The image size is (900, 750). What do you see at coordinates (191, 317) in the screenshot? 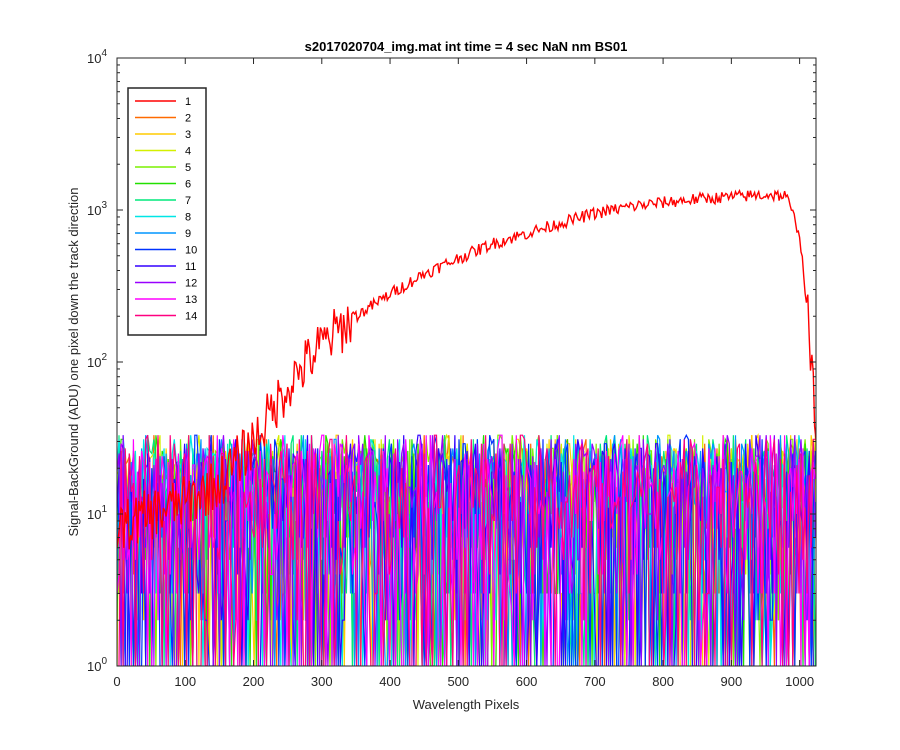
I see `legend-label-14: 14` at bounding box center [191, 317].